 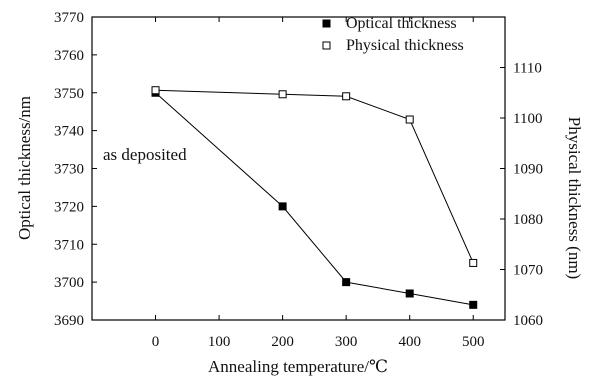 I want to click on y-axis-title: Optical thickness/nm, so click(x=24, y=168).